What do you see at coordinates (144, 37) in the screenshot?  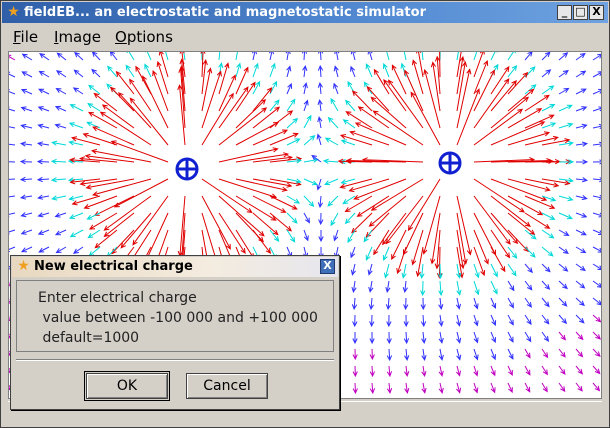 I see `menu-options: Options` at bounding box center [144, 37].